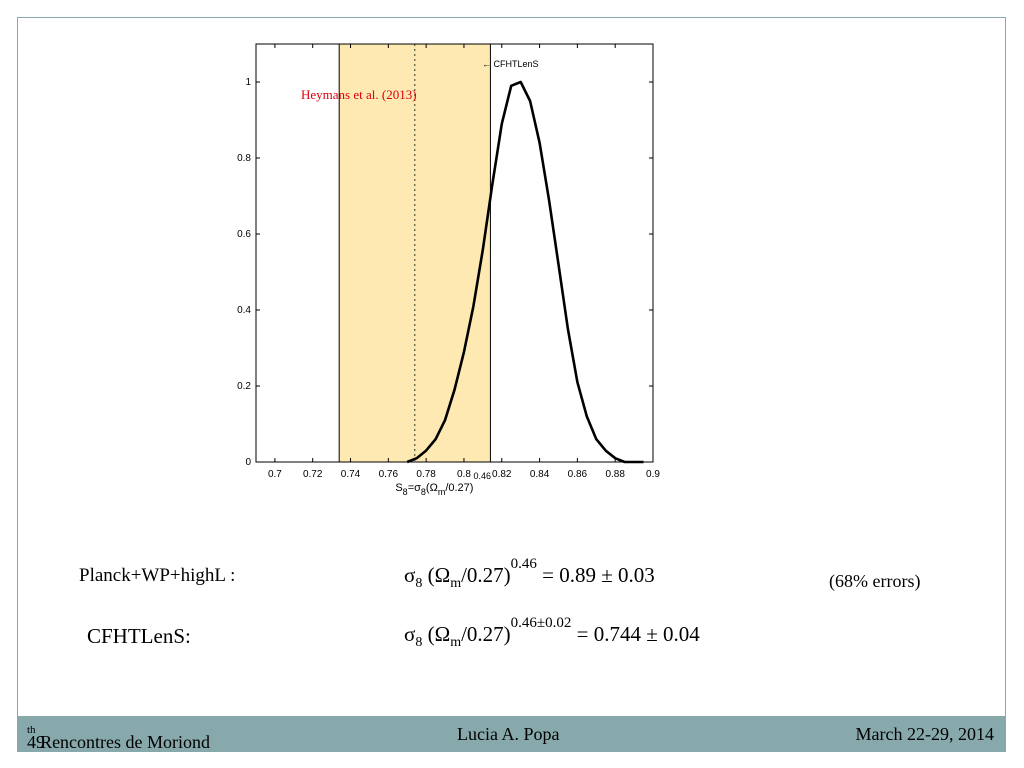 This screenshot has height=768, width=1024. Describe the element at coordinates (275, 474) in the screenshot. I see `x-tick-label: 0.7` at that location.